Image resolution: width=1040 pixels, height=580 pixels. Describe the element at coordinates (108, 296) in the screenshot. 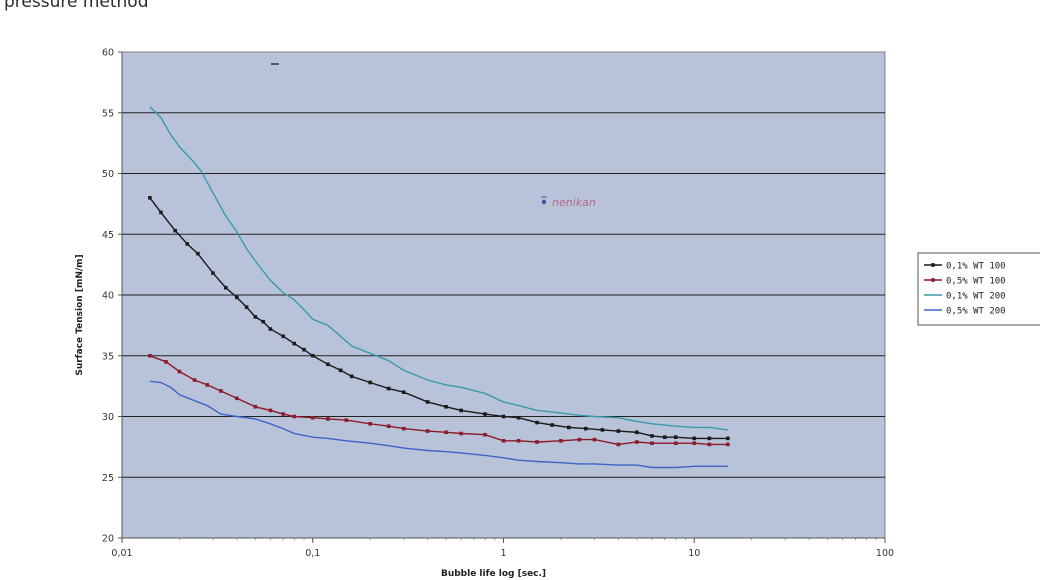

I see `y-tick-label: 40` at that location.